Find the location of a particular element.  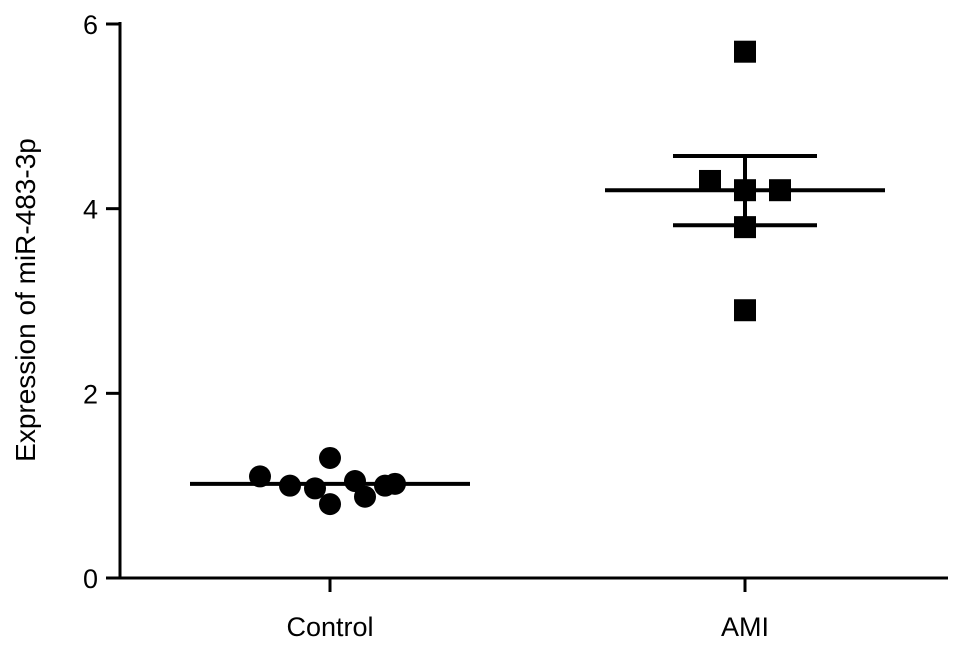

x-tick-label-ami: AMI is located at coordinates (745, 627).